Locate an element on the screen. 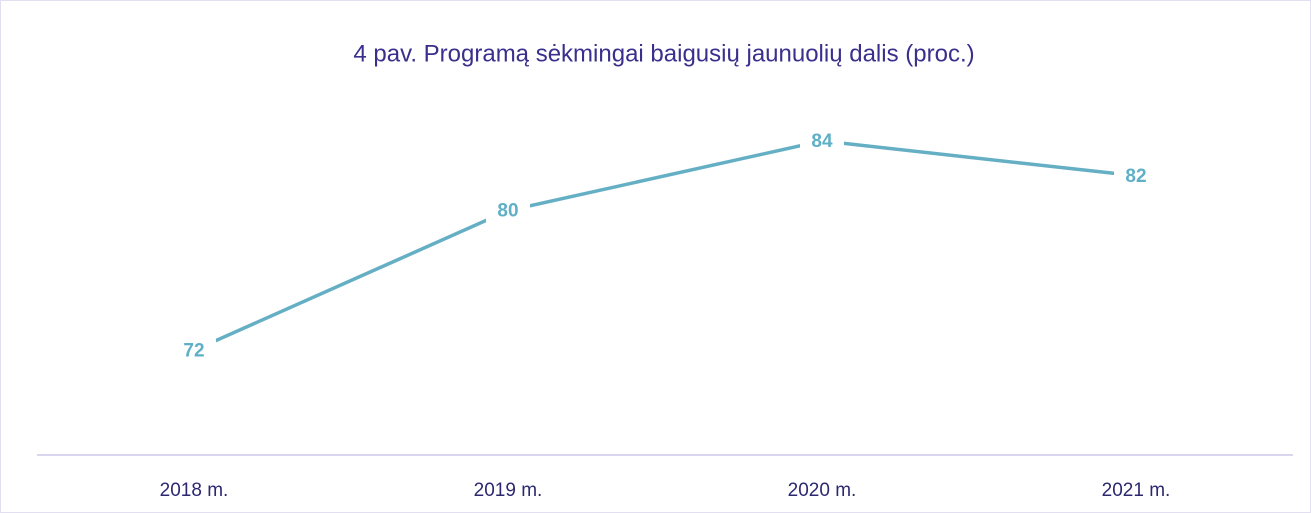 This screenshot has height=513, width=1311. x-tick-label: 2020 m. is located at coordinates (822, 490).